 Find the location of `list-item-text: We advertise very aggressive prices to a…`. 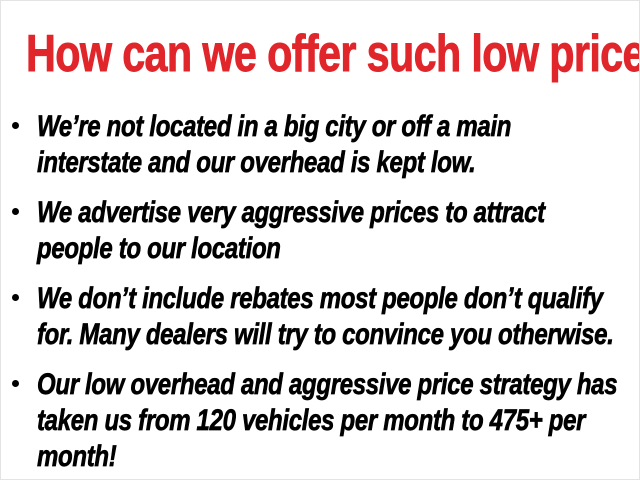

list-item-text: We advertise very aggressive prices to a… is located at coordinates (291, 231).